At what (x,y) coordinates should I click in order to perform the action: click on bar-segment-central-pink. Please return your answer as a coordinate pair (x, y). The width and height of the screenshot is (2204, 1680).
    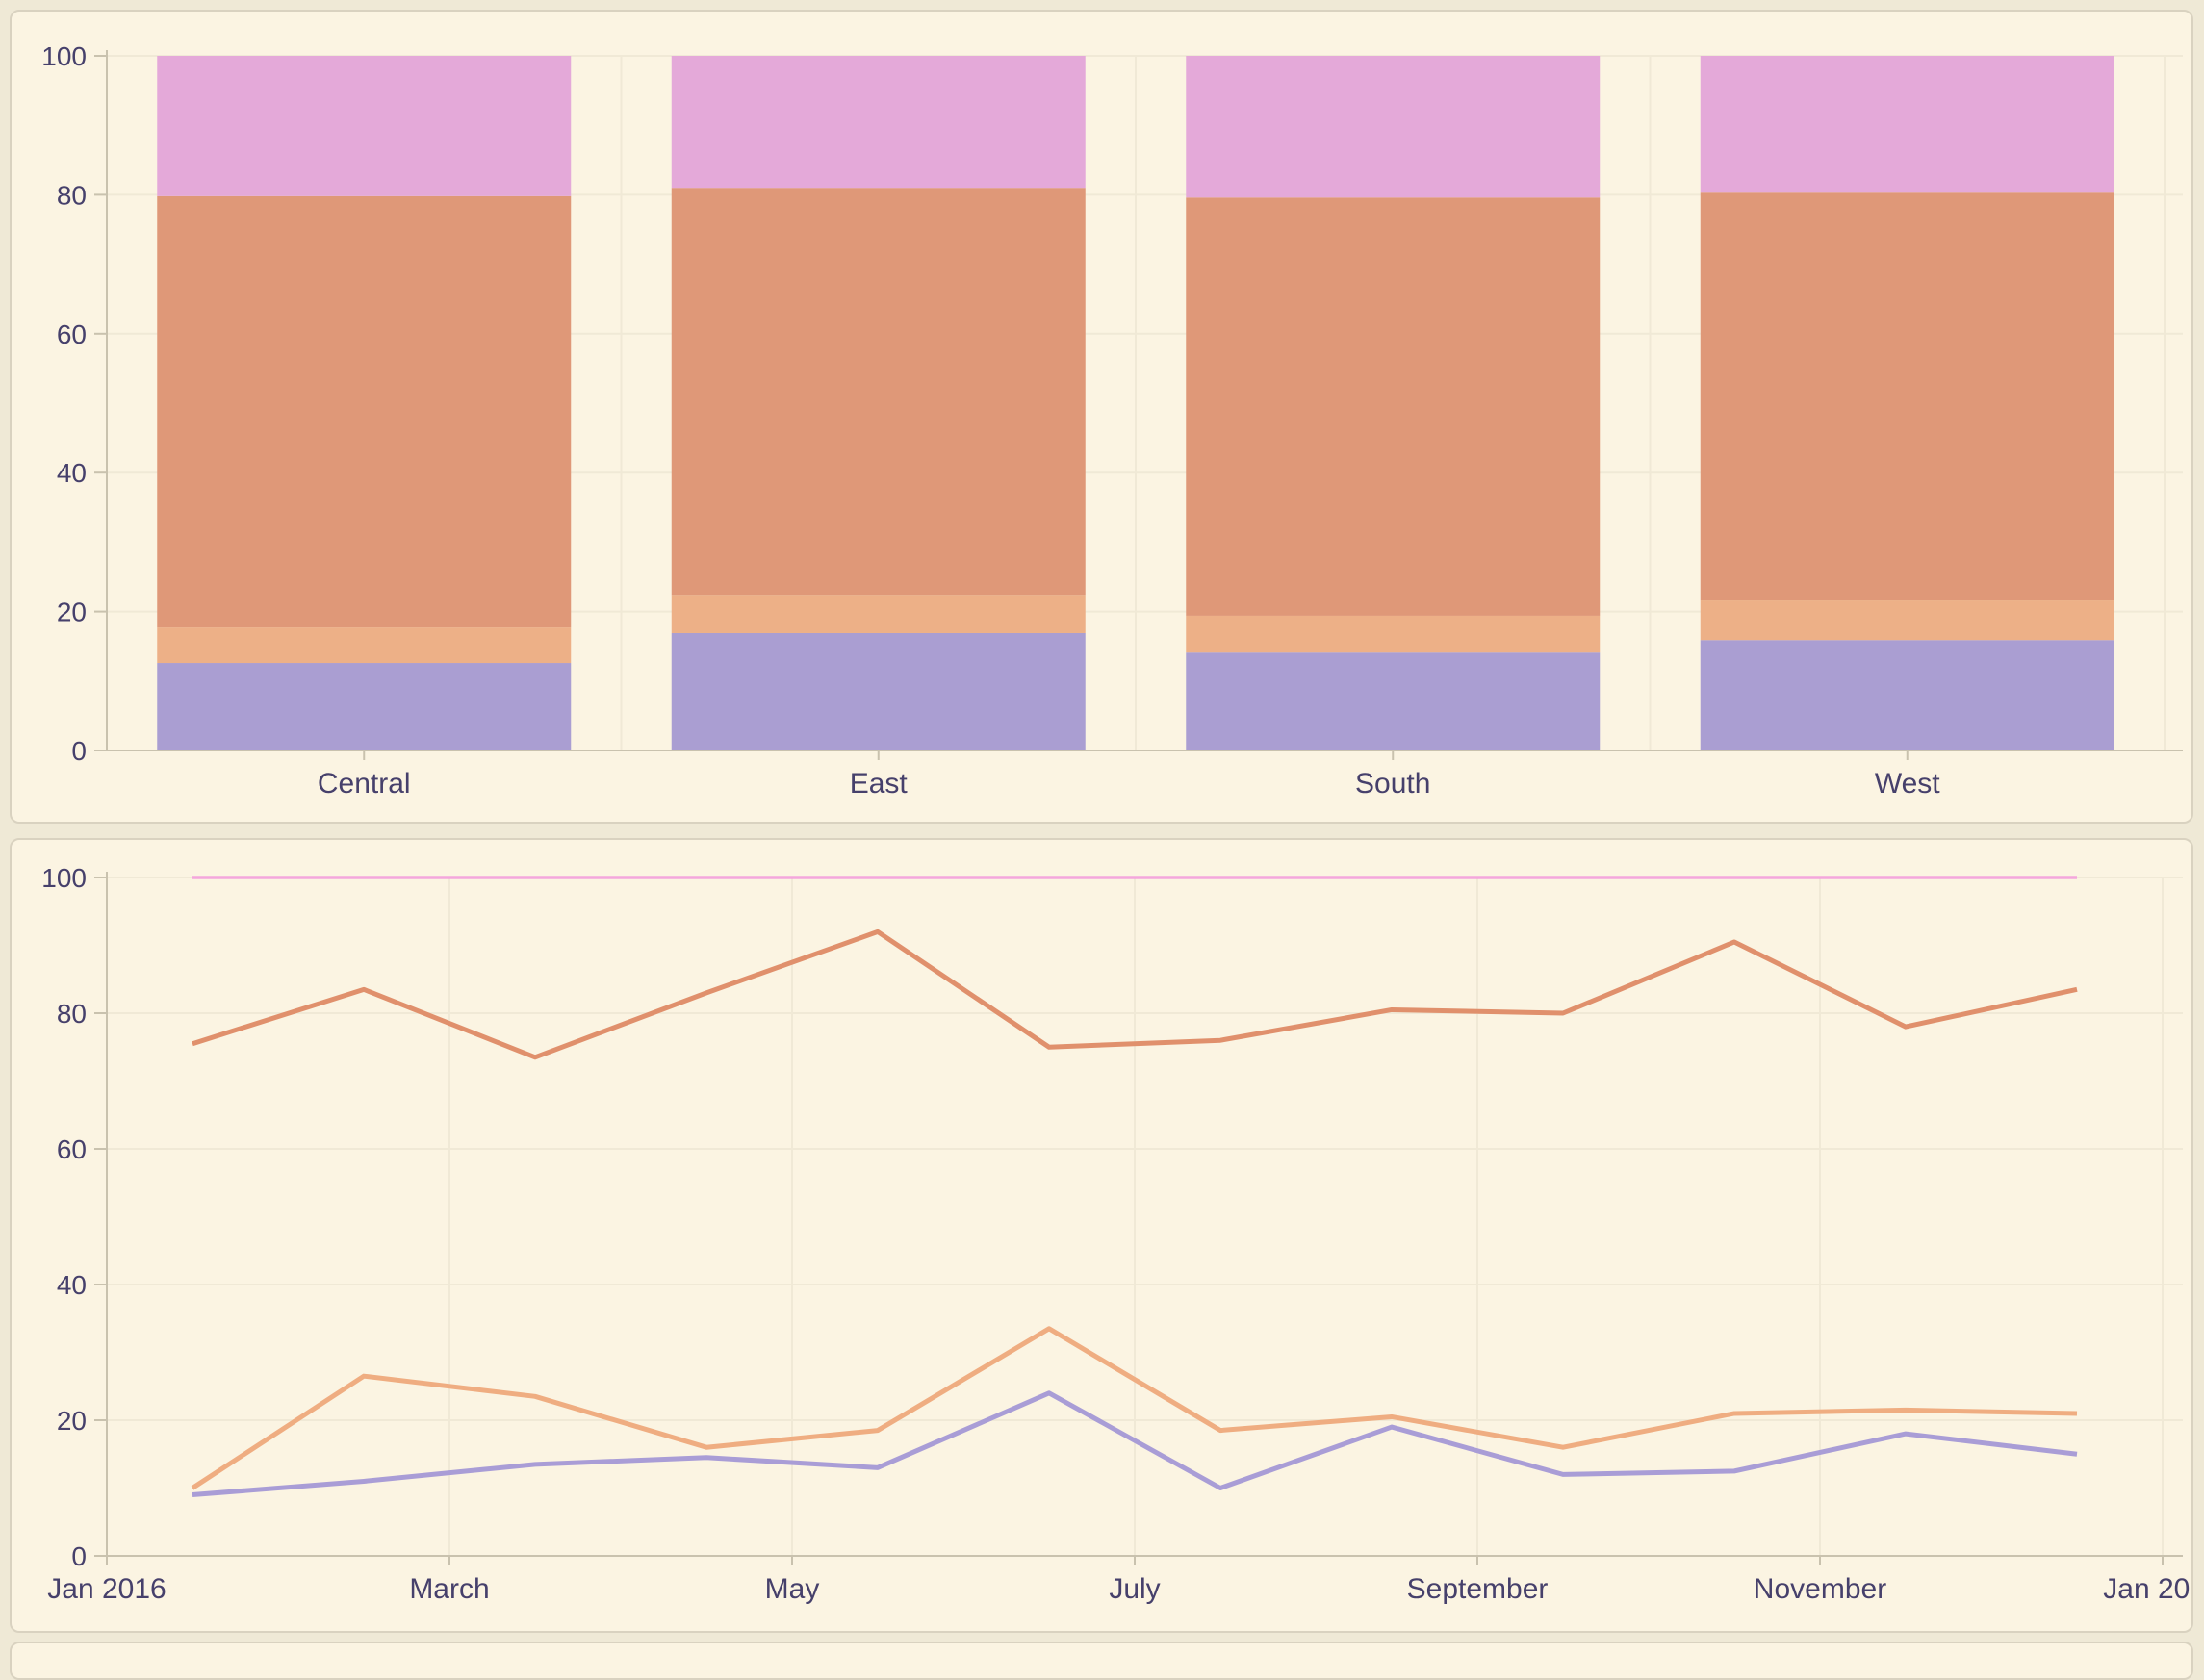
    Looking at the image, I should click on (365, 126).